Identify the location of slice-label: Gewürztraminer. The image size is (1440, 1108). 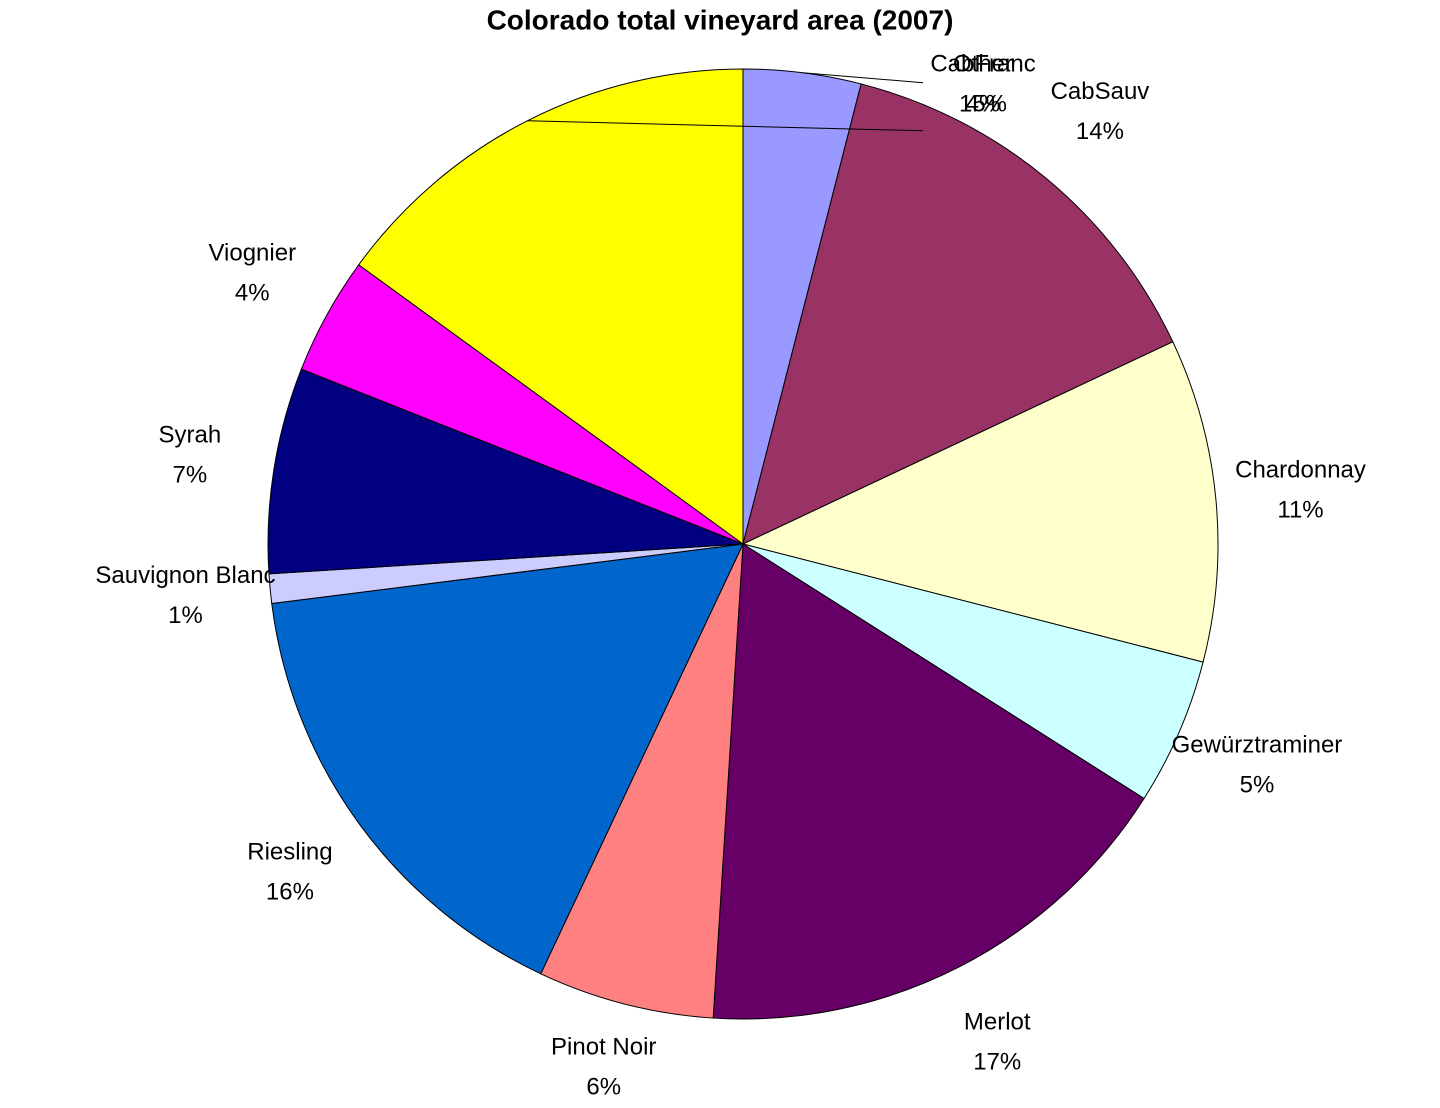
(1257, 745).